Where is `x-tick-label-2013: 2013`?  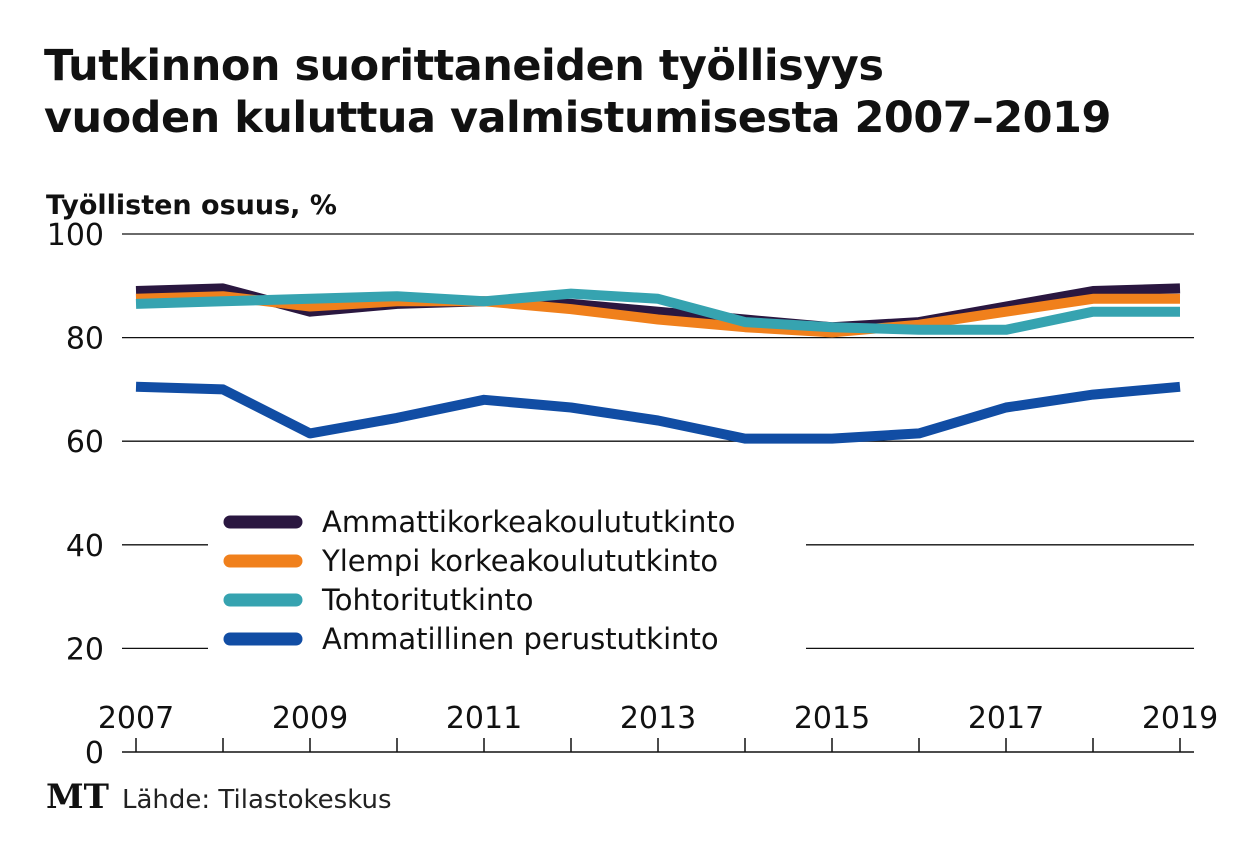 x-tick-label-2013: 2013 is located at coordinates (658, 718).